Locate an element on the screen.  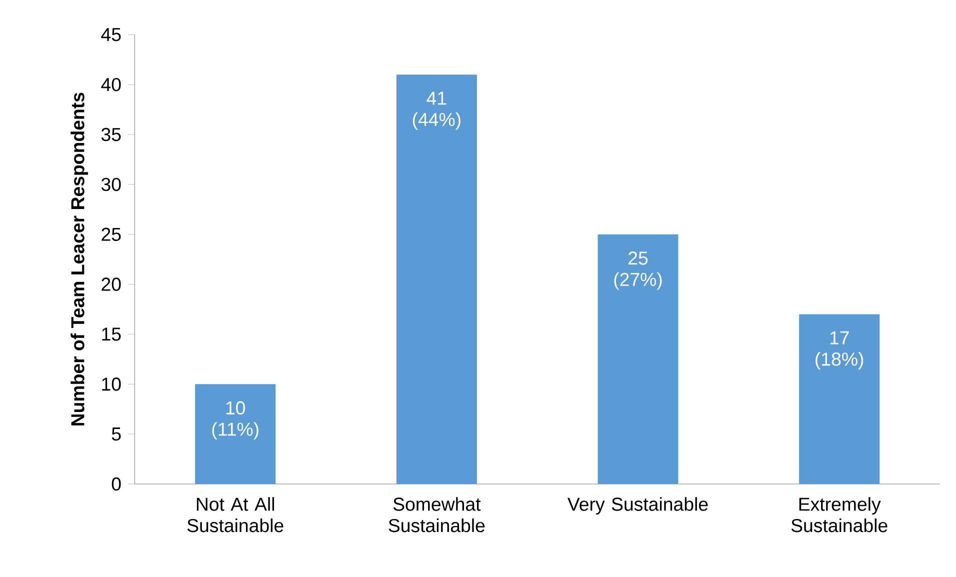
y-tick-label: 0 is located at coordinates (116, 483).